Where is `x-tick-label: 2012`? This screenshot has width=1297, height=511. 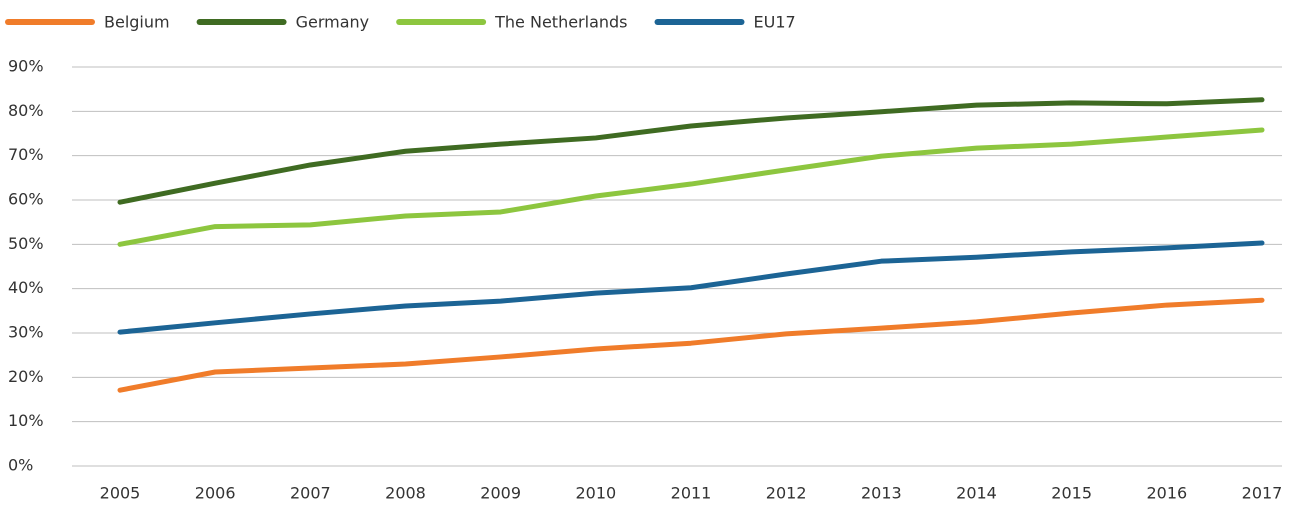
x-tick-label: 2012 is located at coordinates (786, 493).